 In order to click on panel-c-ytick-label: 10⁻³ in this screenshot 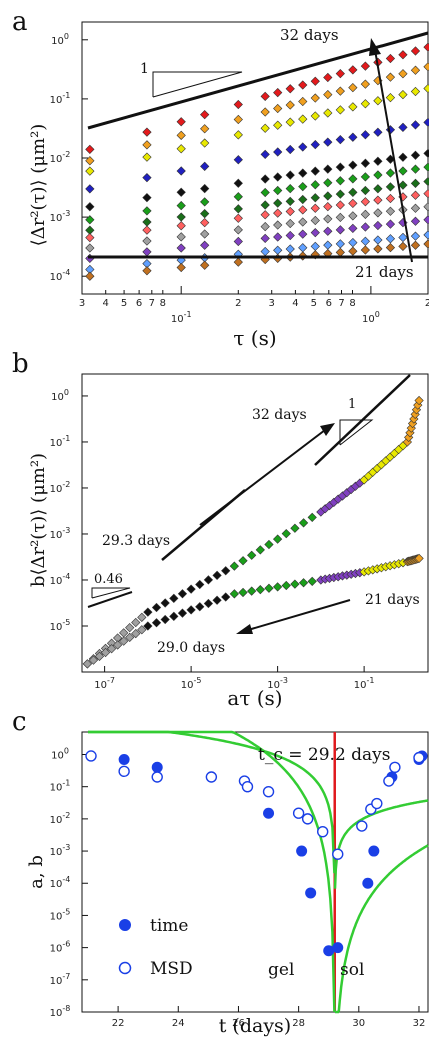, I will do `click(60, 850)`.